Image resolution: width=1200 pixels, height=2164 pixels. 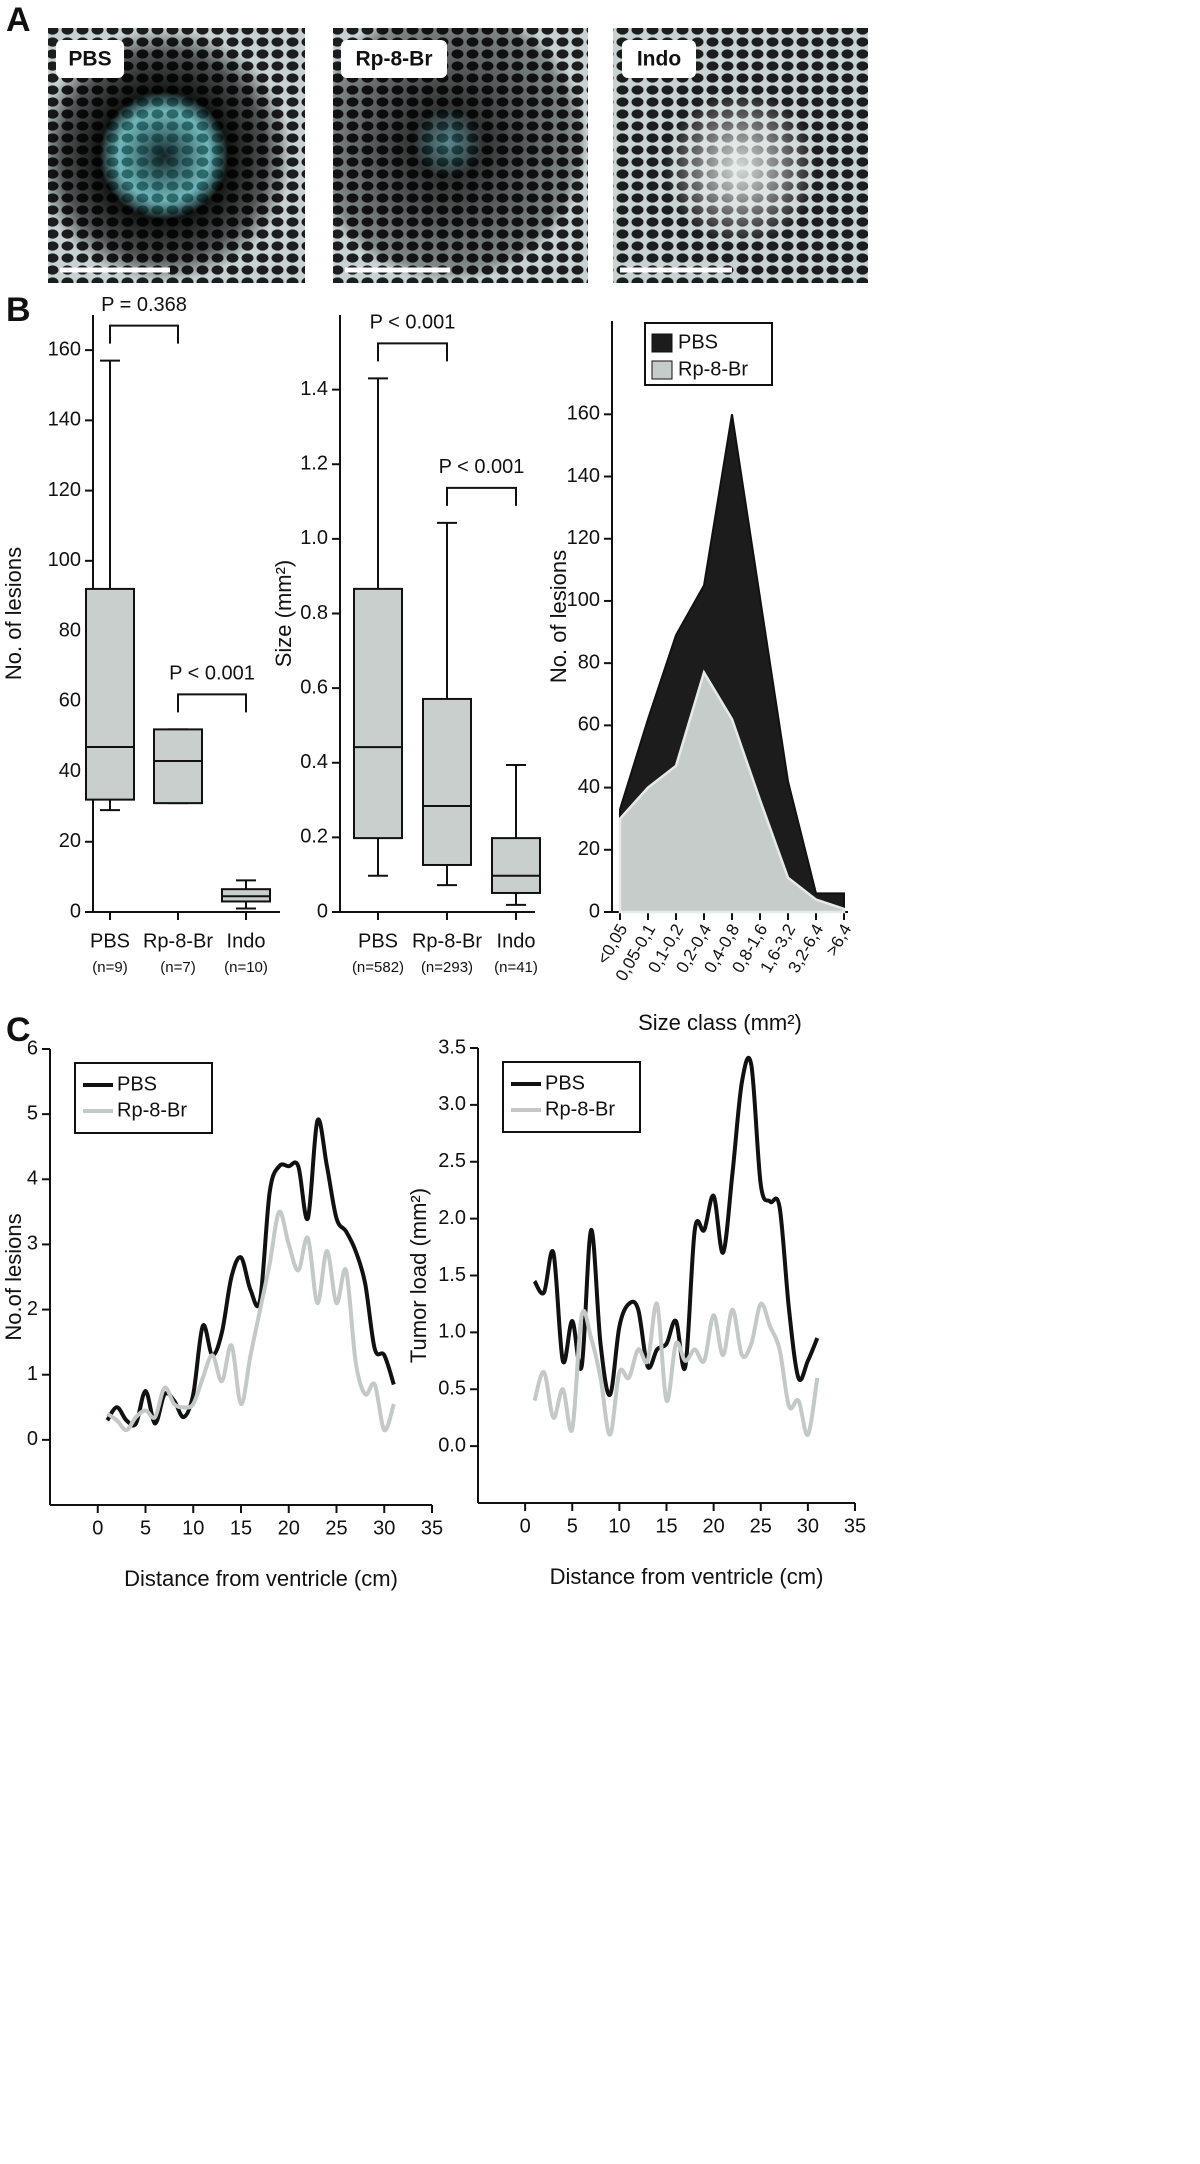 What do you see at coordinates (452, 1047) in the screenshot?
I see `y-tick-label: 3.5` at bounding box center [452, 1047].